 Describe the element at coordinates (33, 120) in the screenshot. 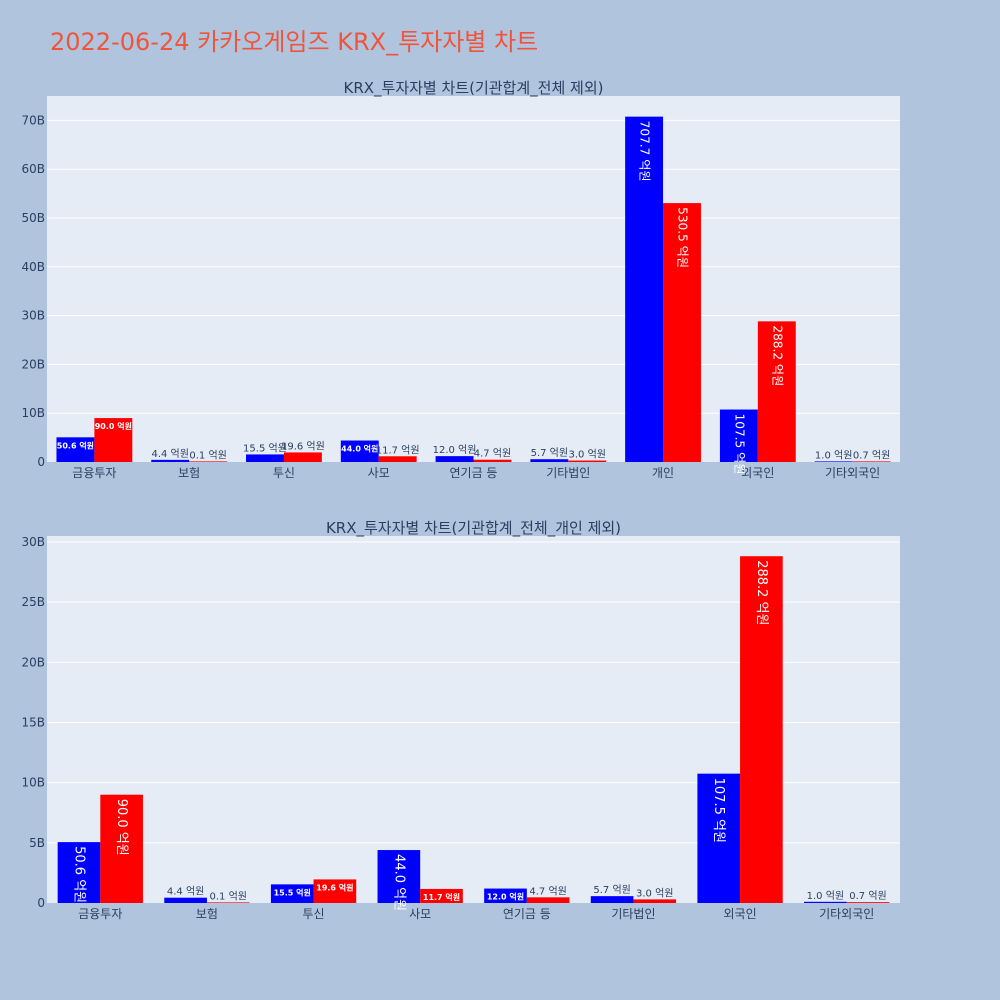

I see `y-tick-label: 70B` at that location.